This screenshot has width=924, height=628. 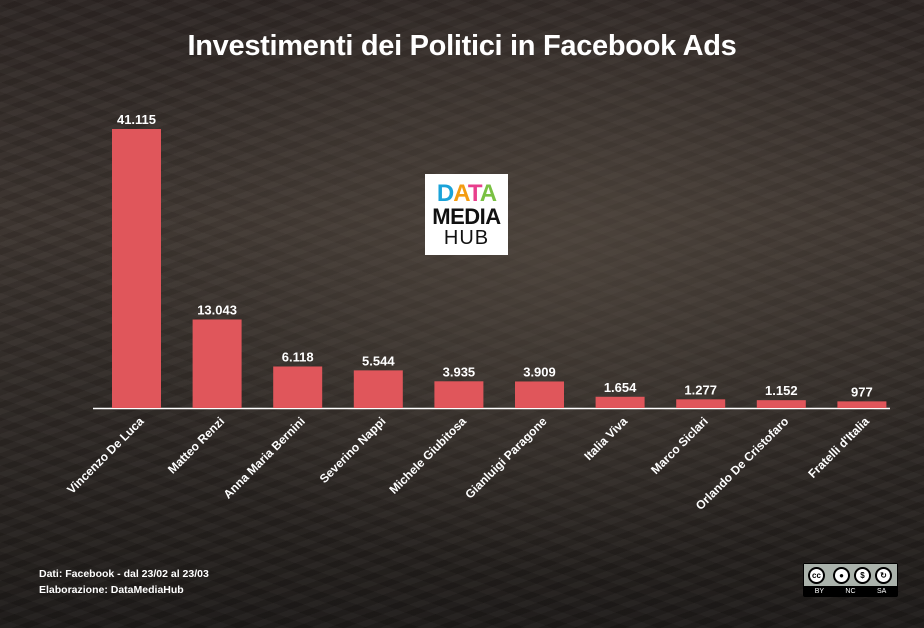 I want to click on cc-icon: cc, so click(x=816, y=575).